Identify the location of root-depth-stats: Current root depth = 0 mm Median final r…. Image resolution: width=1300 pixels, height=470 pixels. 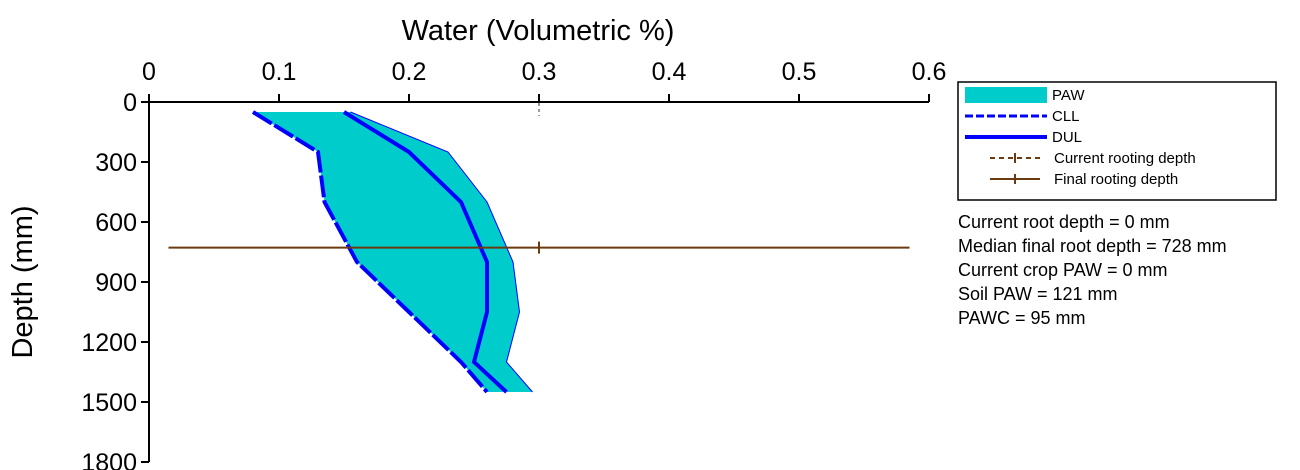
(1092, 270).